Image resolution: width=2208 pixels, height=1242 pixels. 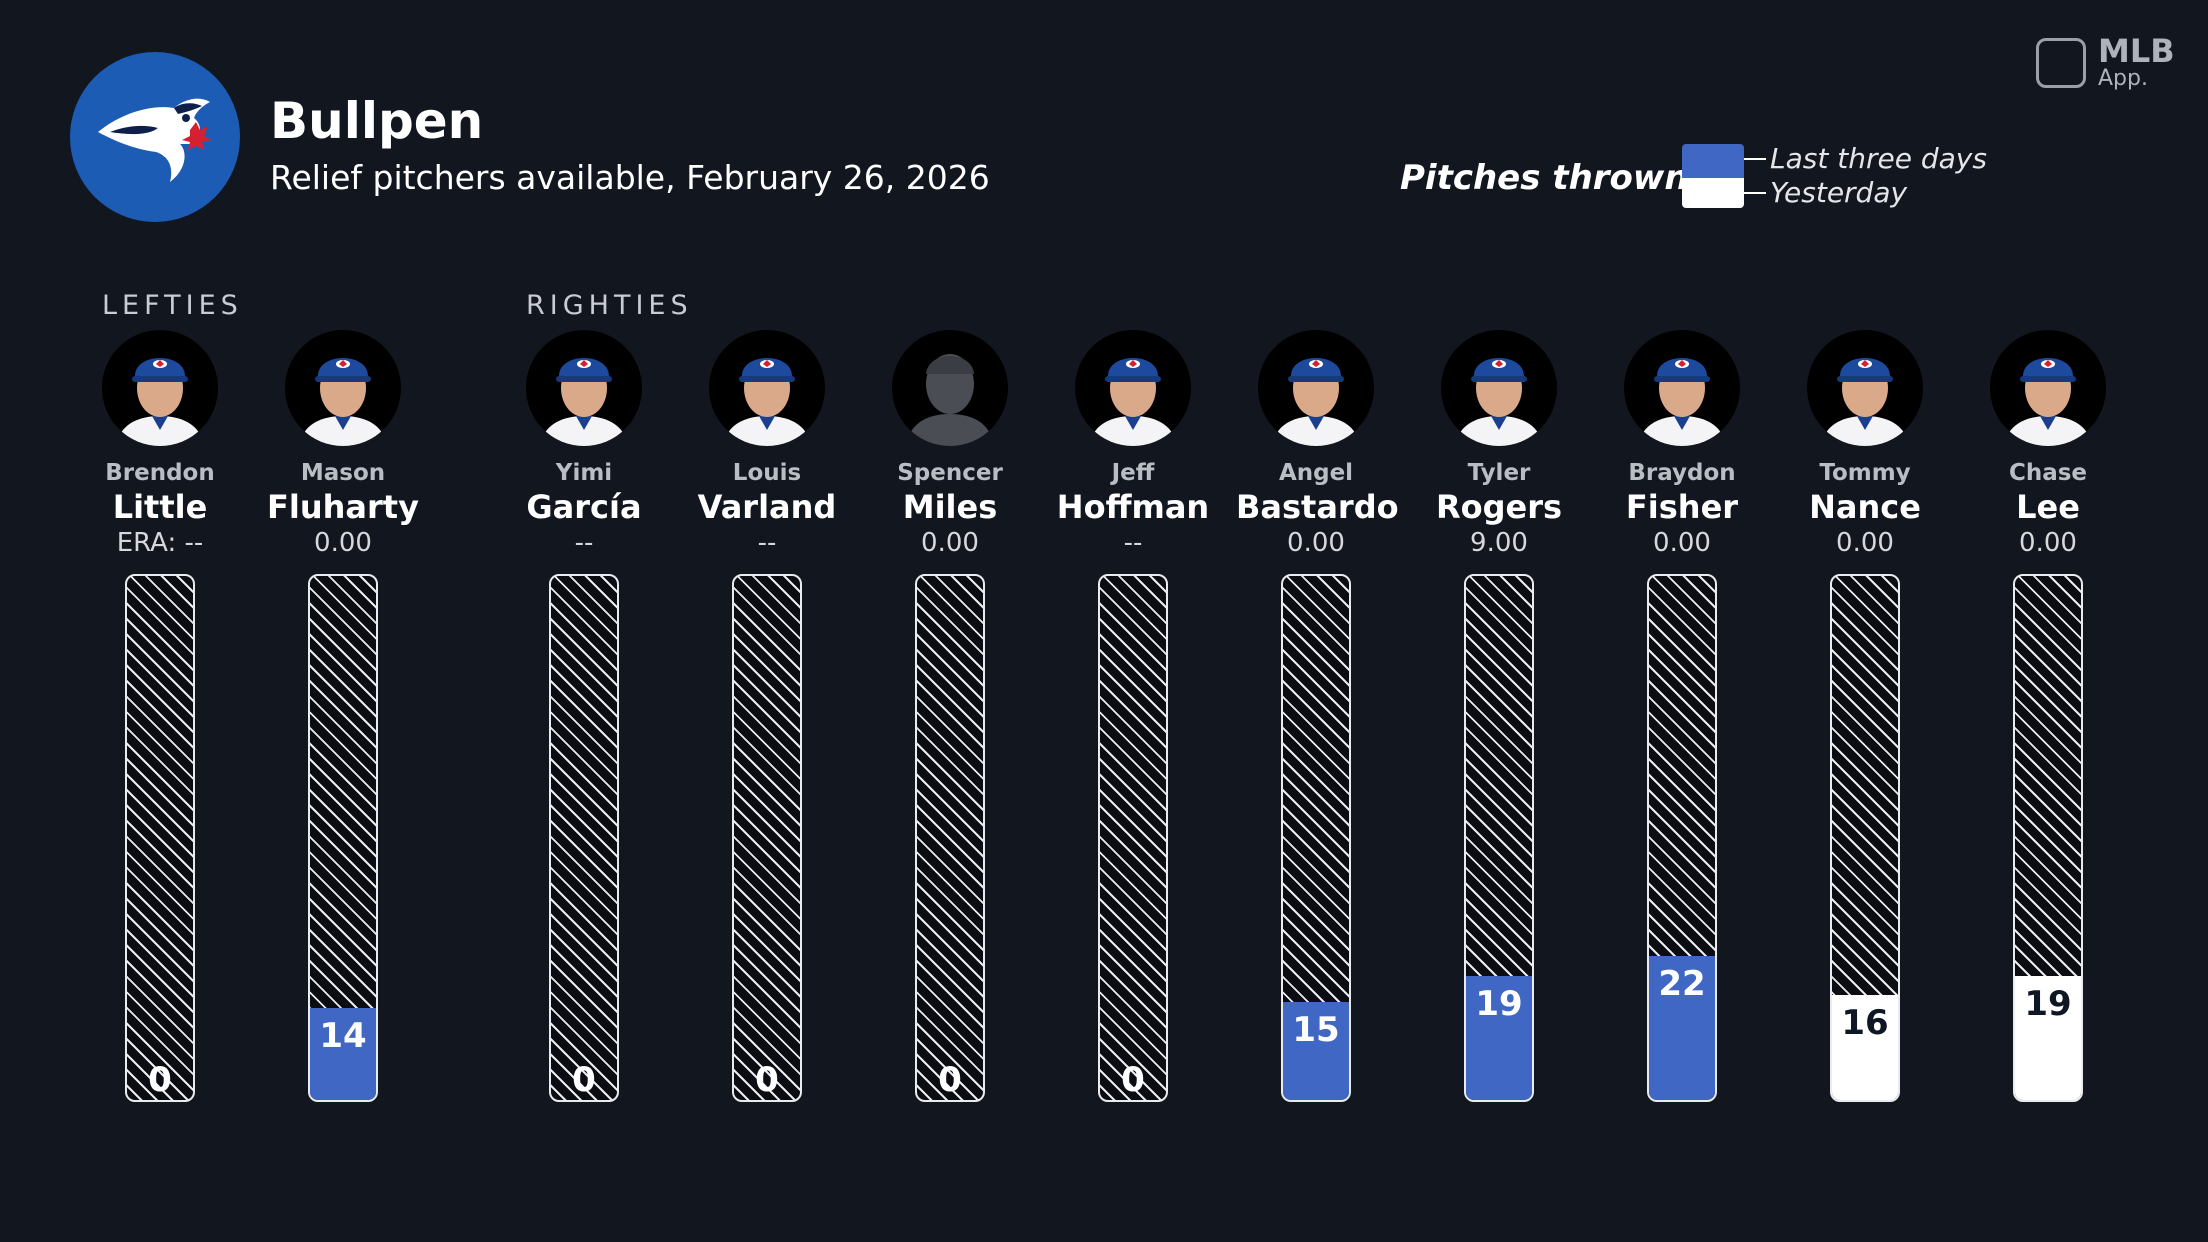 What do you see at coordinates (1682, 984) in the screenshot?
I see `pitch-count-label: 22` at bounding box center [1682, 984].